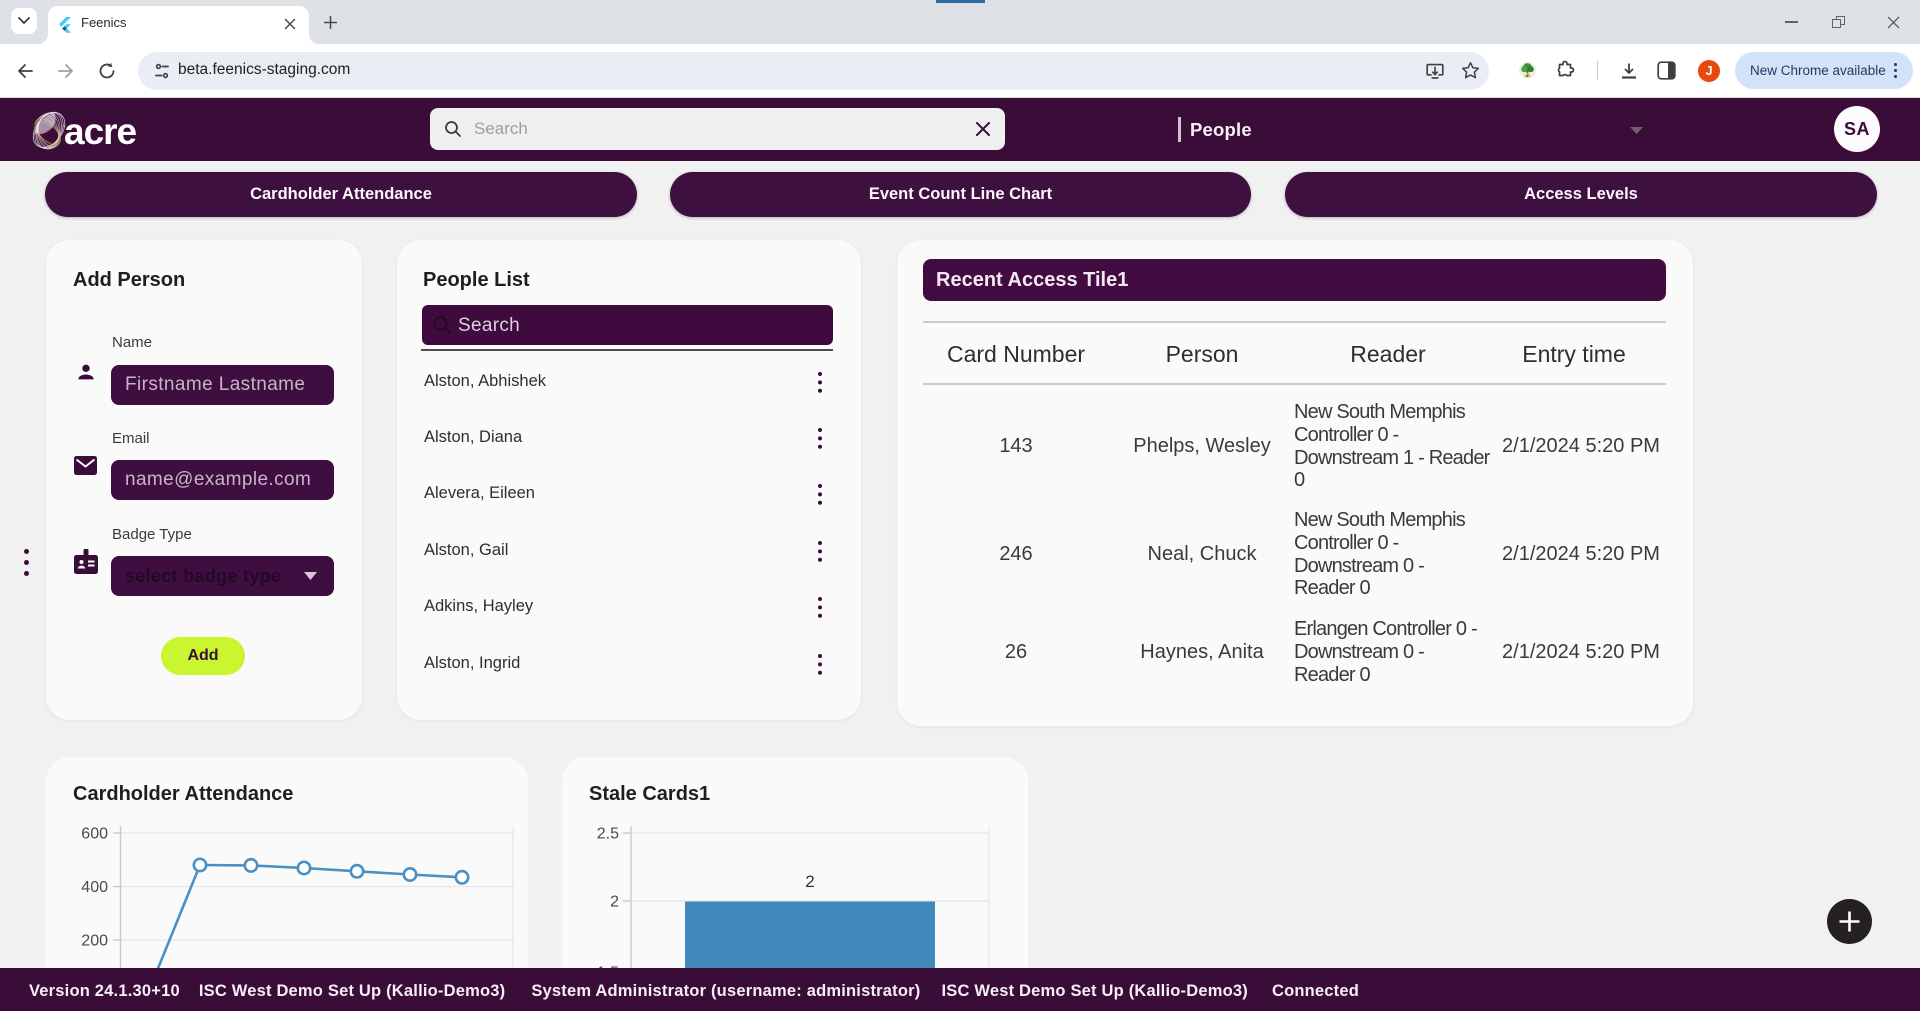 Image resolution: width=1920 pixels, height=1011 pixels. Describe the element at coordinates (100, 131) in the screenshot. I see `svg-text: acre` at that location.